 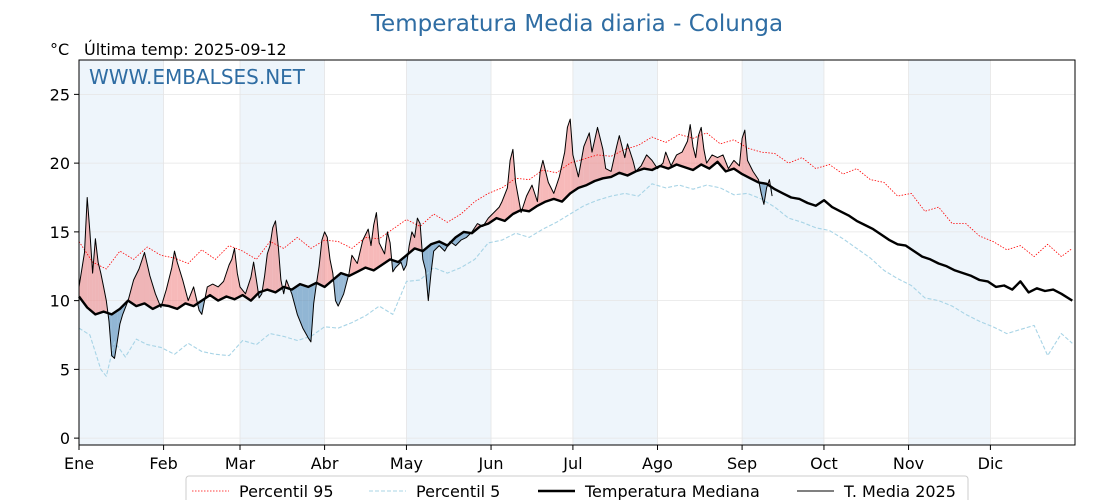 I want to click on watermark-text: WWW.EMBALSES.NET, so click(x=197, y=77).